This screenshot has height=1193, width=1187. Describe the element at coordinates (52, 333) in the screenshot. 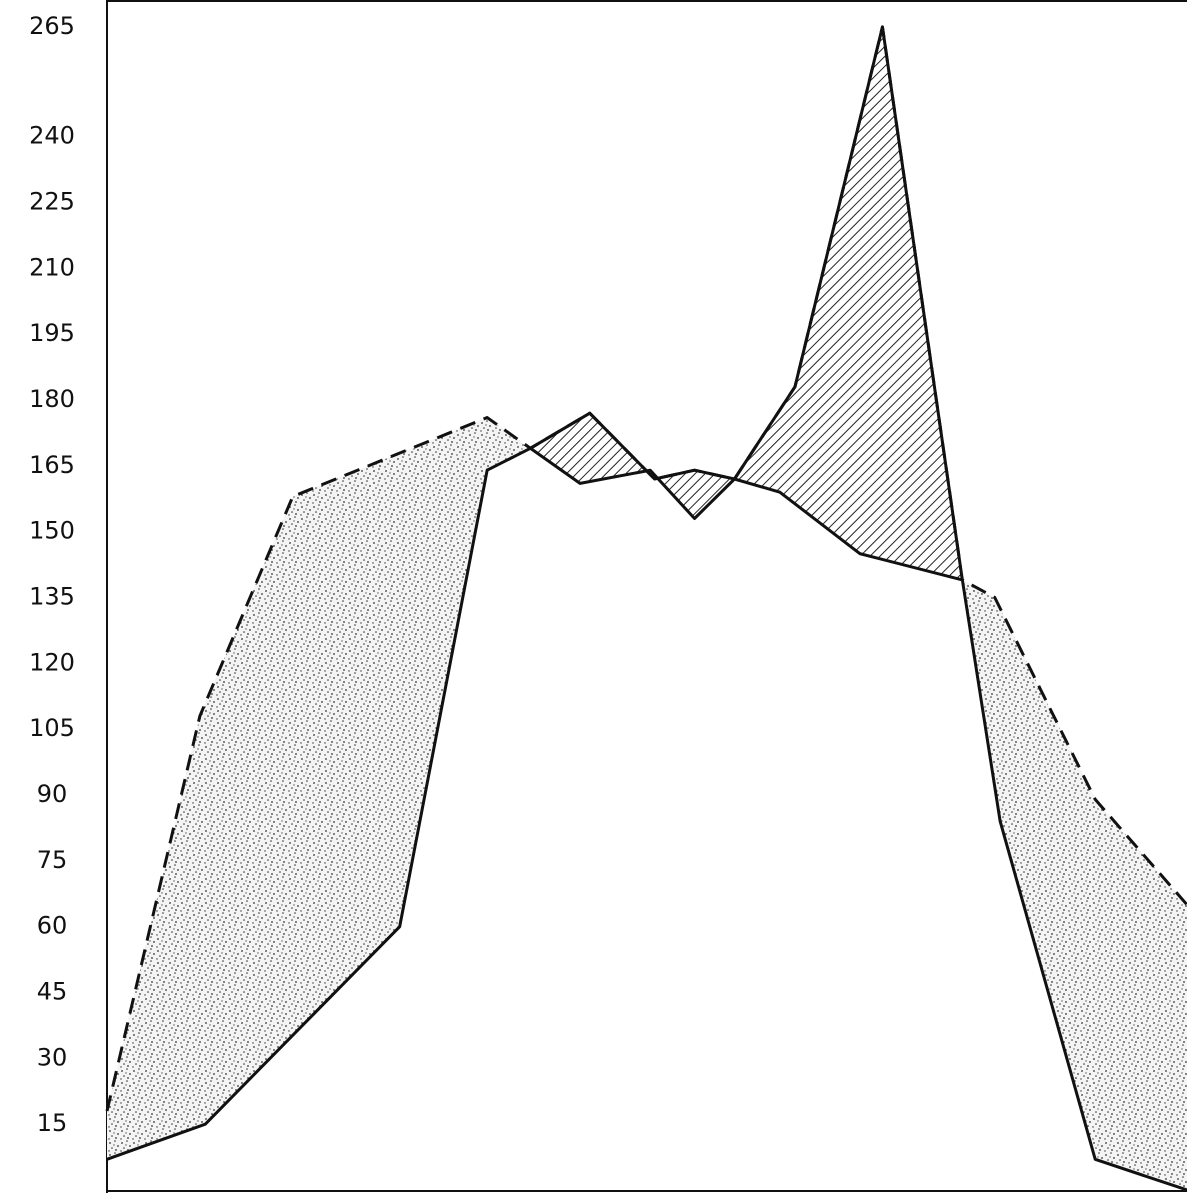

I see `y-tick-label: 195` at that location.